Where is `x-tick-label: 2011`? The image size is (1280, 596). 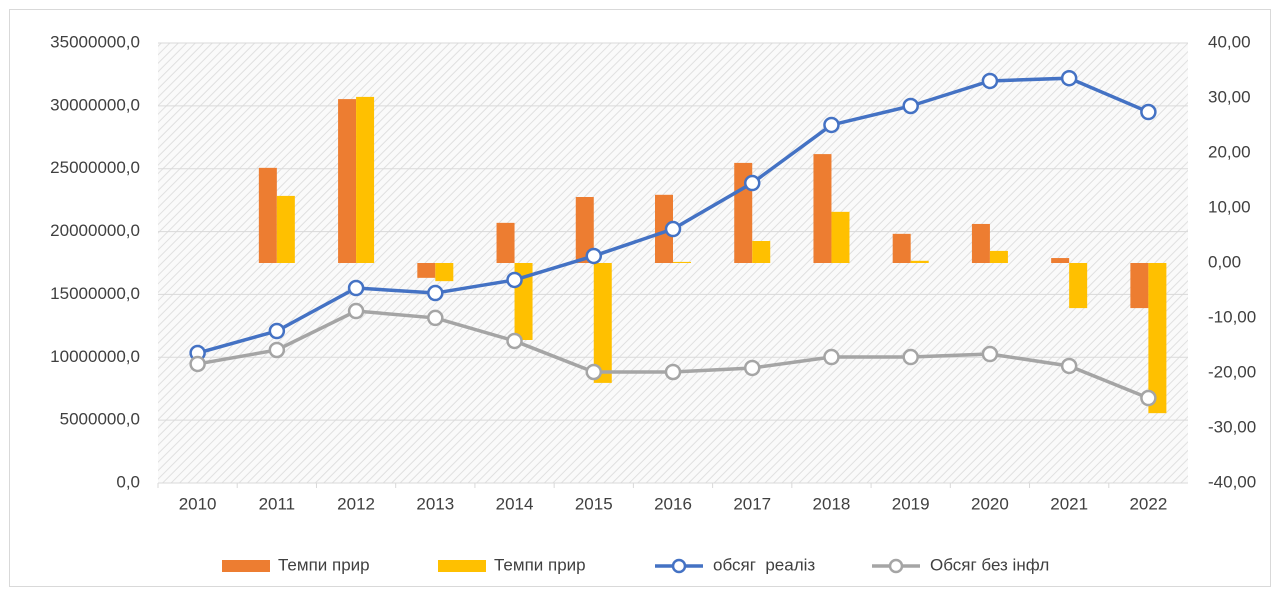 x-tick-label: 2011 is located at coordinates (277, 503).